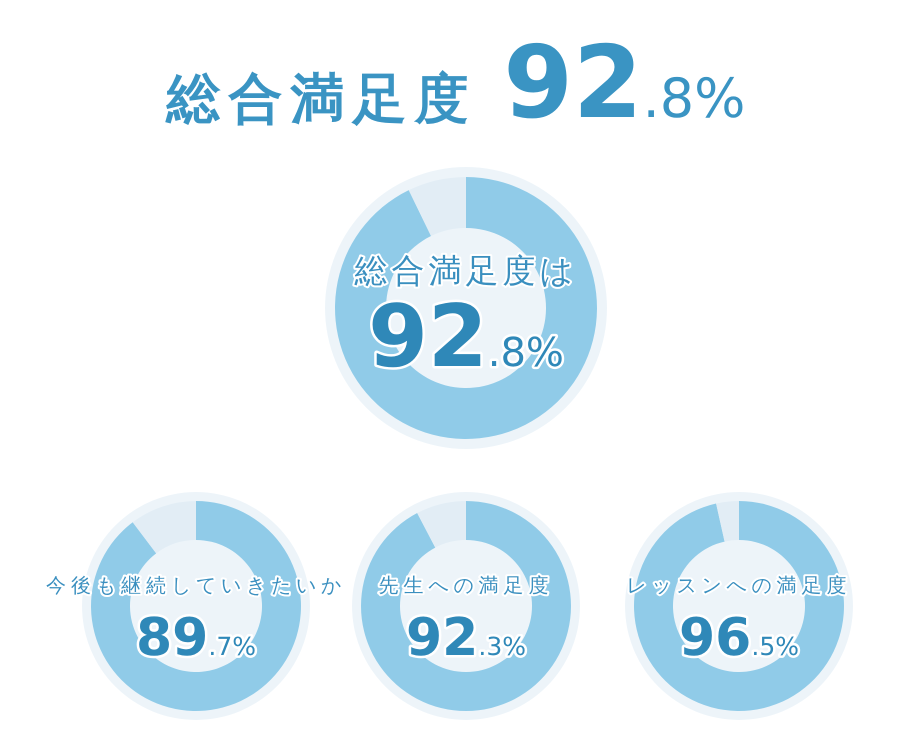  What do you see at coordinates (466, 638) in the screenshot?
I see `text: 92.3%` at bounding box center [466, 638].